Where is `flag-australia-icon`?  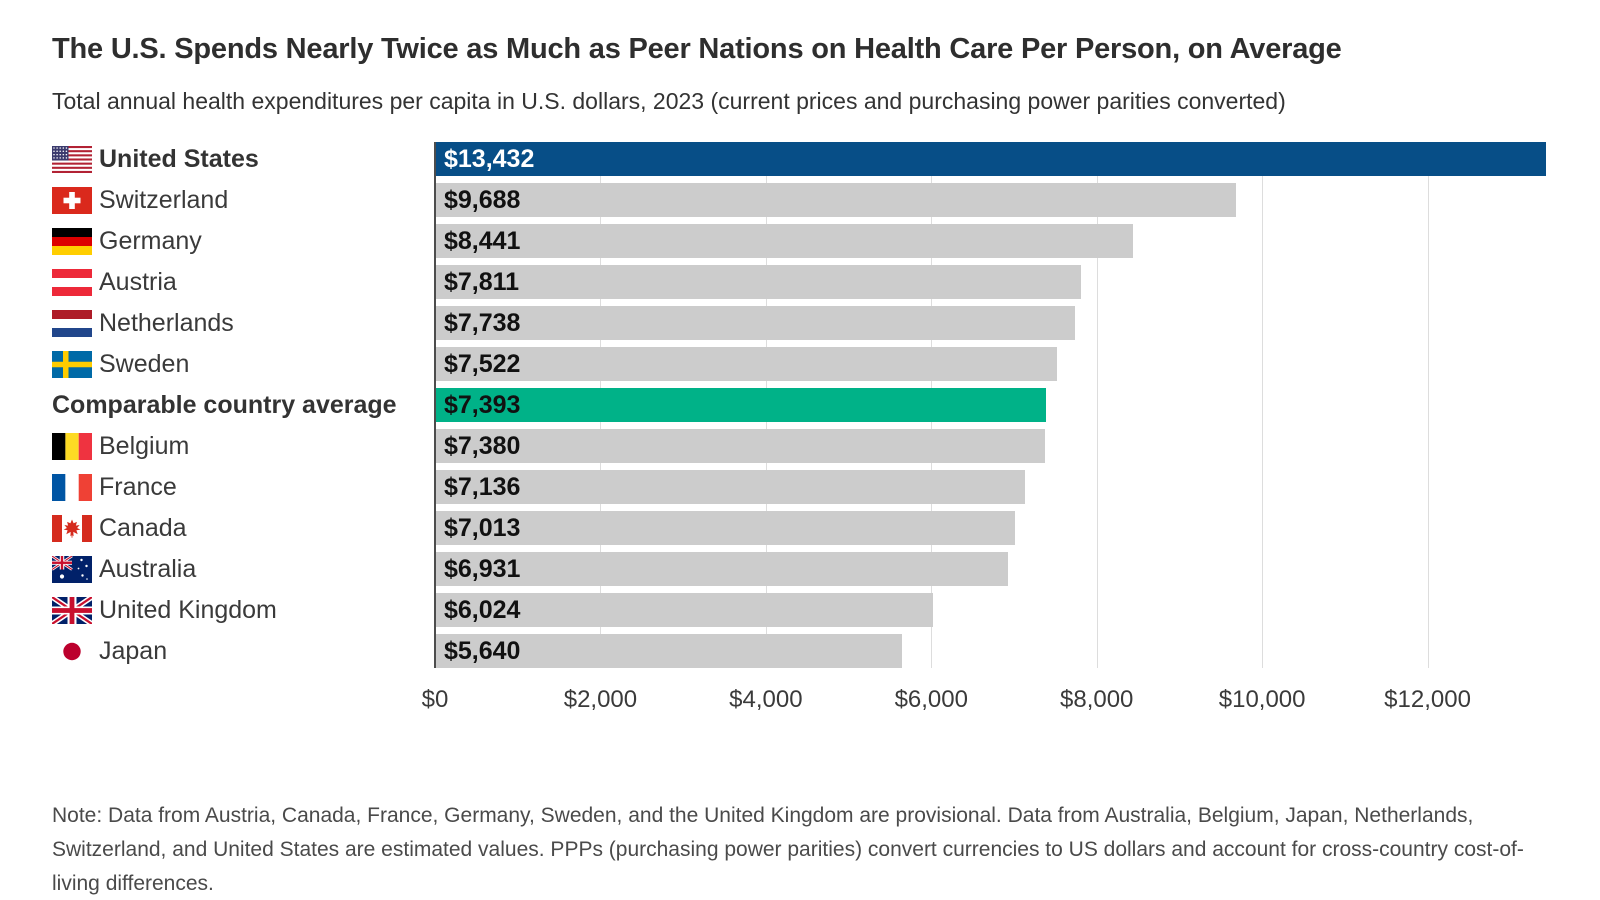
flag-australia-icon is located at coordinates (72, 569).